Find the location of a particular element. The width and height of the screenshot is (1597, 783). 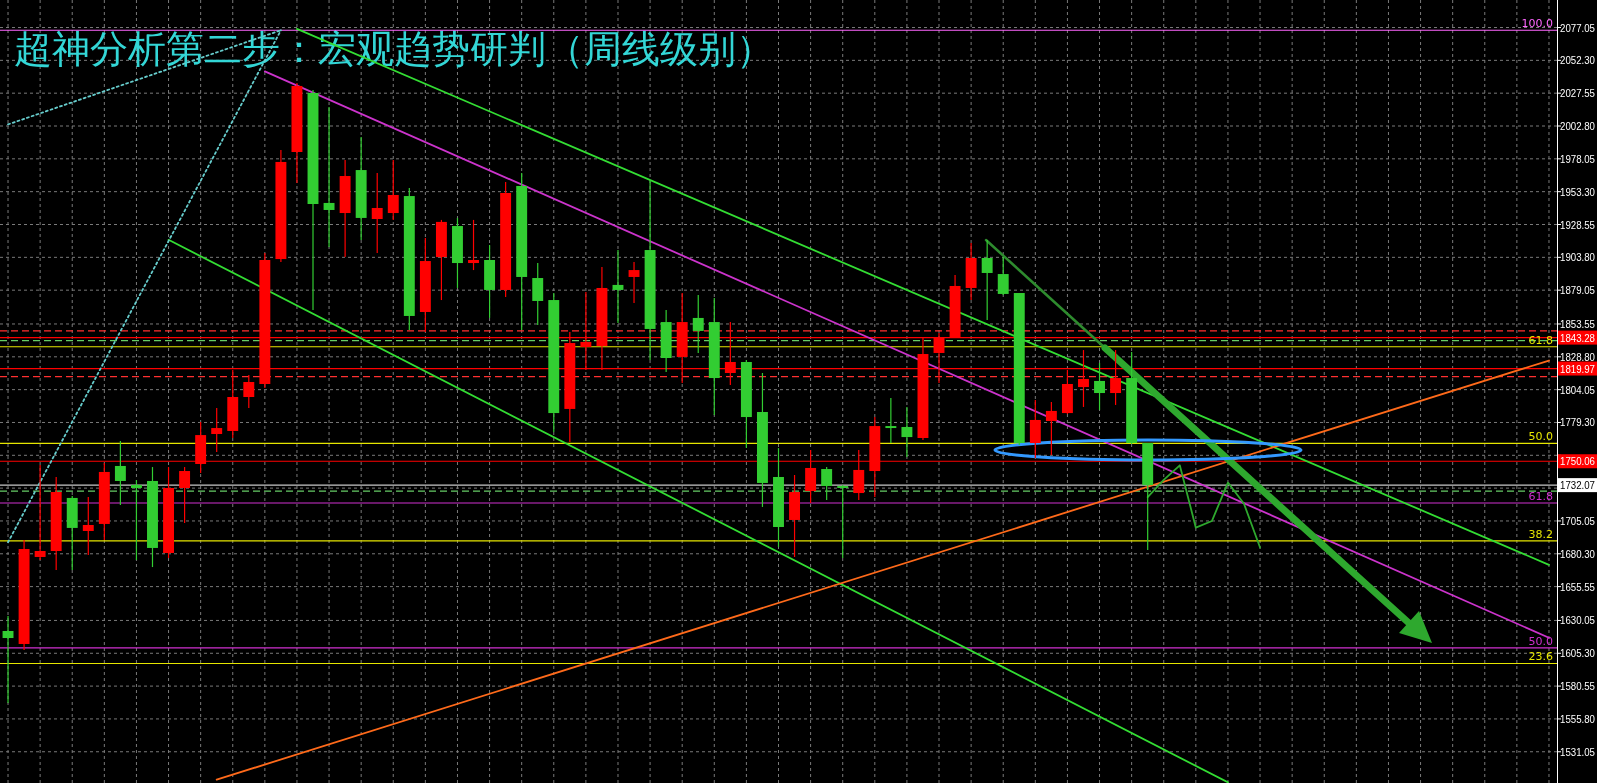

y-tick-label: 1605.30 is located at coordinates (1578, 653).